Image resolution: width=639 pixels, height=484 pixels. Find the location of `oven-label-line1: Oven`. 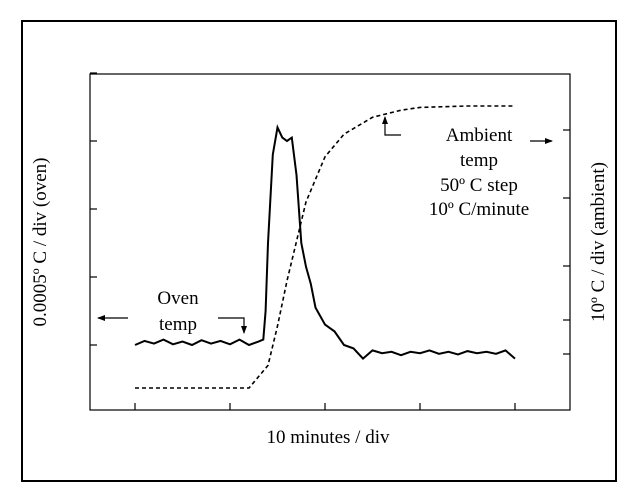

oven-label-line1: Oven is located at coordinates (178, 298).